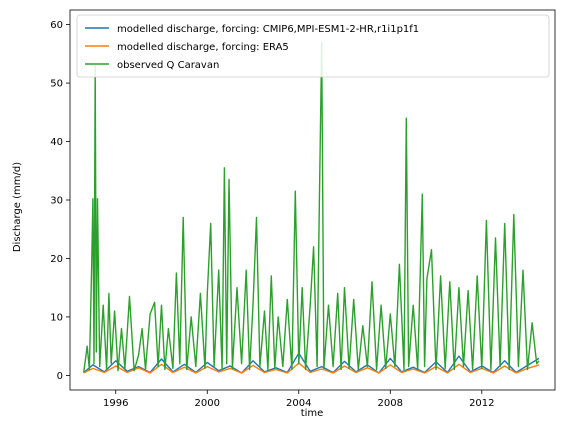 This screenshot has width=563, height=432. Describe the element at coordinates (60, 376) in the screenshot. I see `y-tick-label: 0` at that location.